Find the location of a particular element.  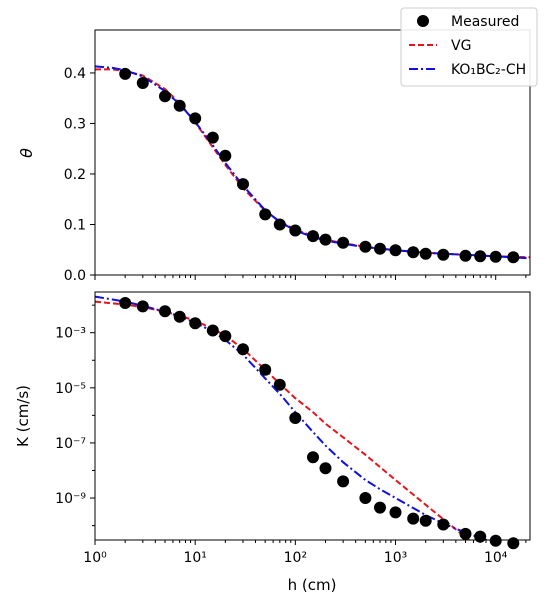

theta-y-tick-label: 0.1 is located at coordinates (75, 225).